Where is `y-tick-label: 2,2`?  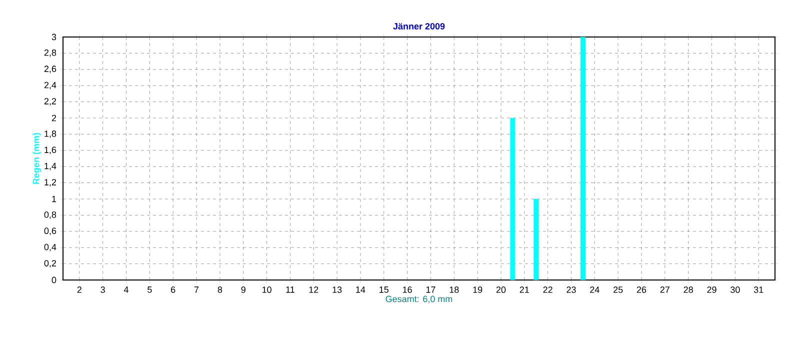 y-tick-label: 2,2 is located at coordinates (50, 102).